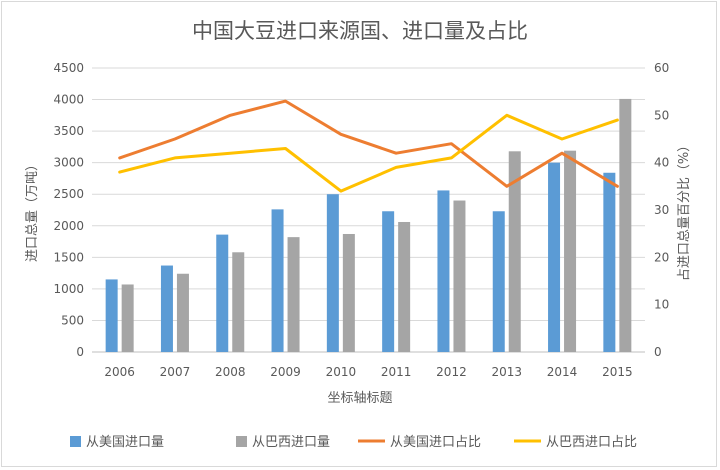 The width and height of the screenshot is (720, 470). Describe the element at coordinates (341, 372) in the screenshot. I see `x-tick-label: 2010` at that location.